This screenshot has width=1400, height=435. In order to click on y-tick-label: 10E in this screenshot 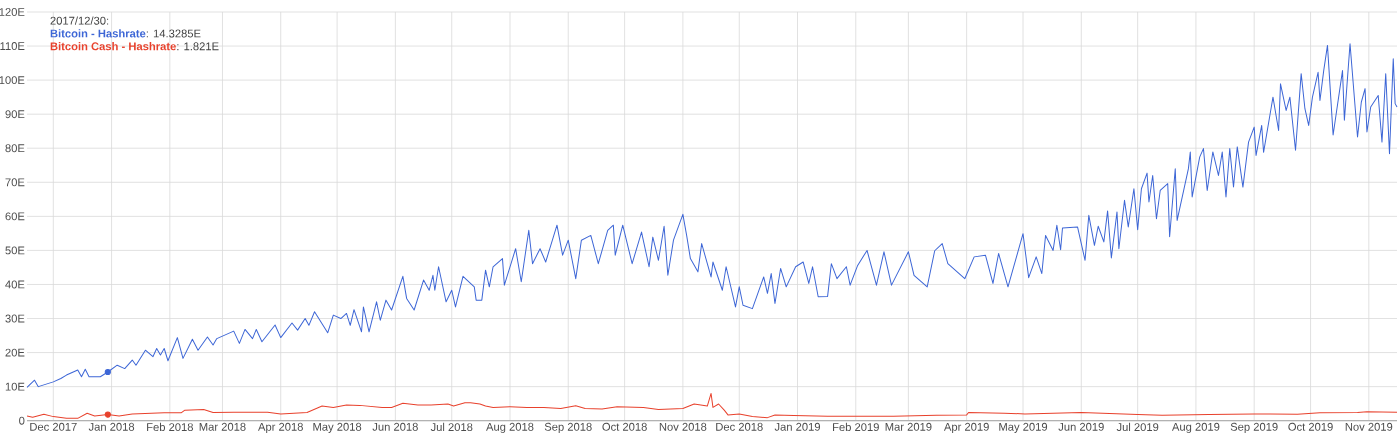, I will do `click(15, 386)`.